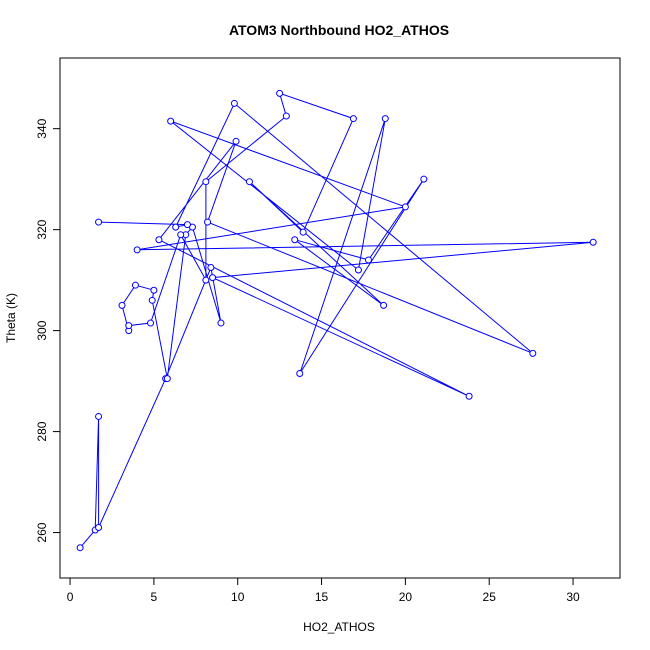 This screenshot has height=650, width=650. What do you see at coordinates (322, 597) in the screenshot?
I see `x-tick-label: 15` at bounding box center [322, 597].